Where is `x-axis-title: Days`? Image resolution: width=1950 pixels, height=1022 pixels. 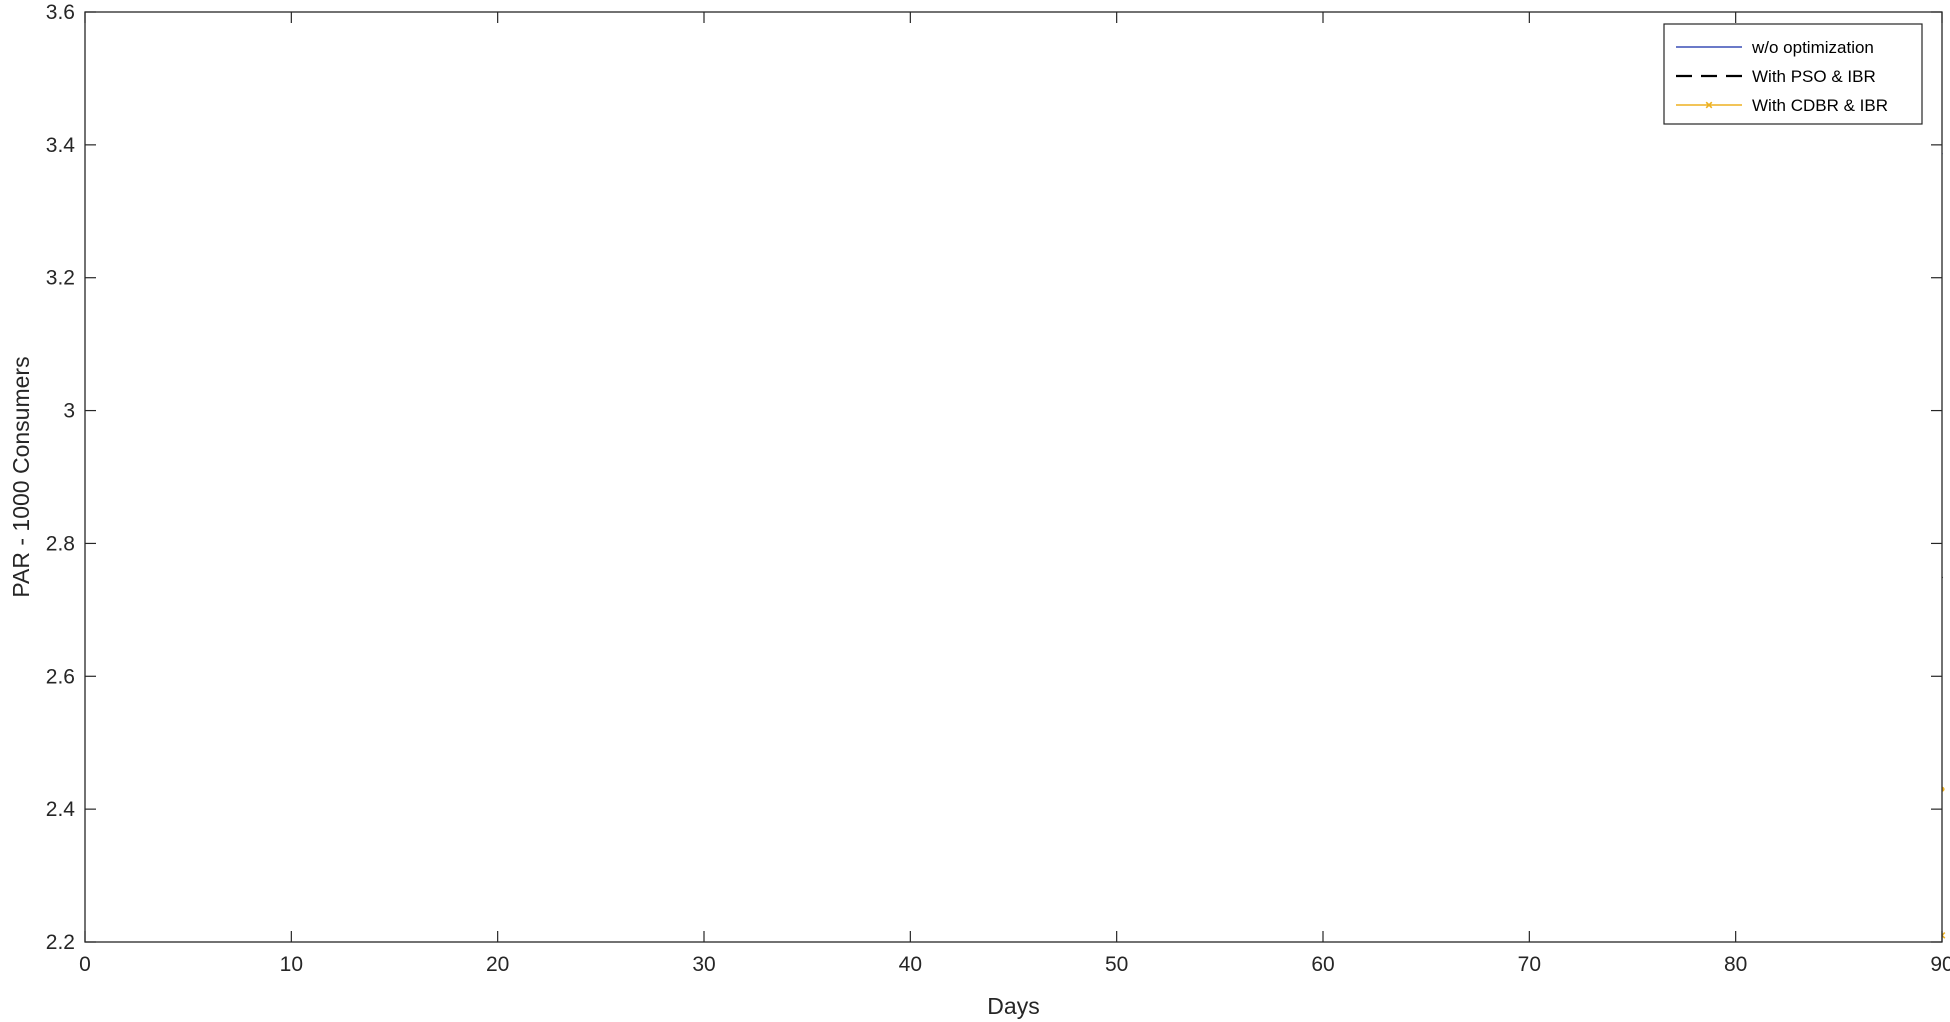
x-axis-title: Days is located at coordinates (1013, 1006).